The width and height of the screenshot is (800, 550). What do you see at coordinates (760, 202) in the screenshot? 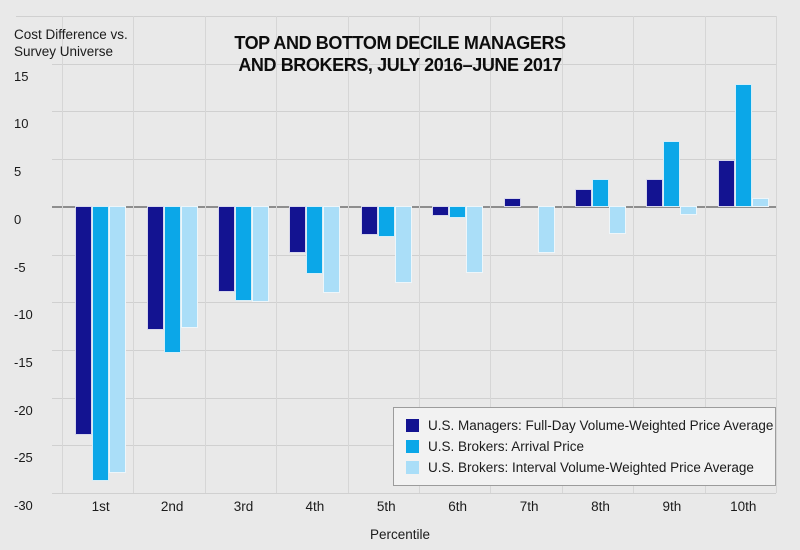
I see `bar-10th-series2` at bounding box center [760, 202].